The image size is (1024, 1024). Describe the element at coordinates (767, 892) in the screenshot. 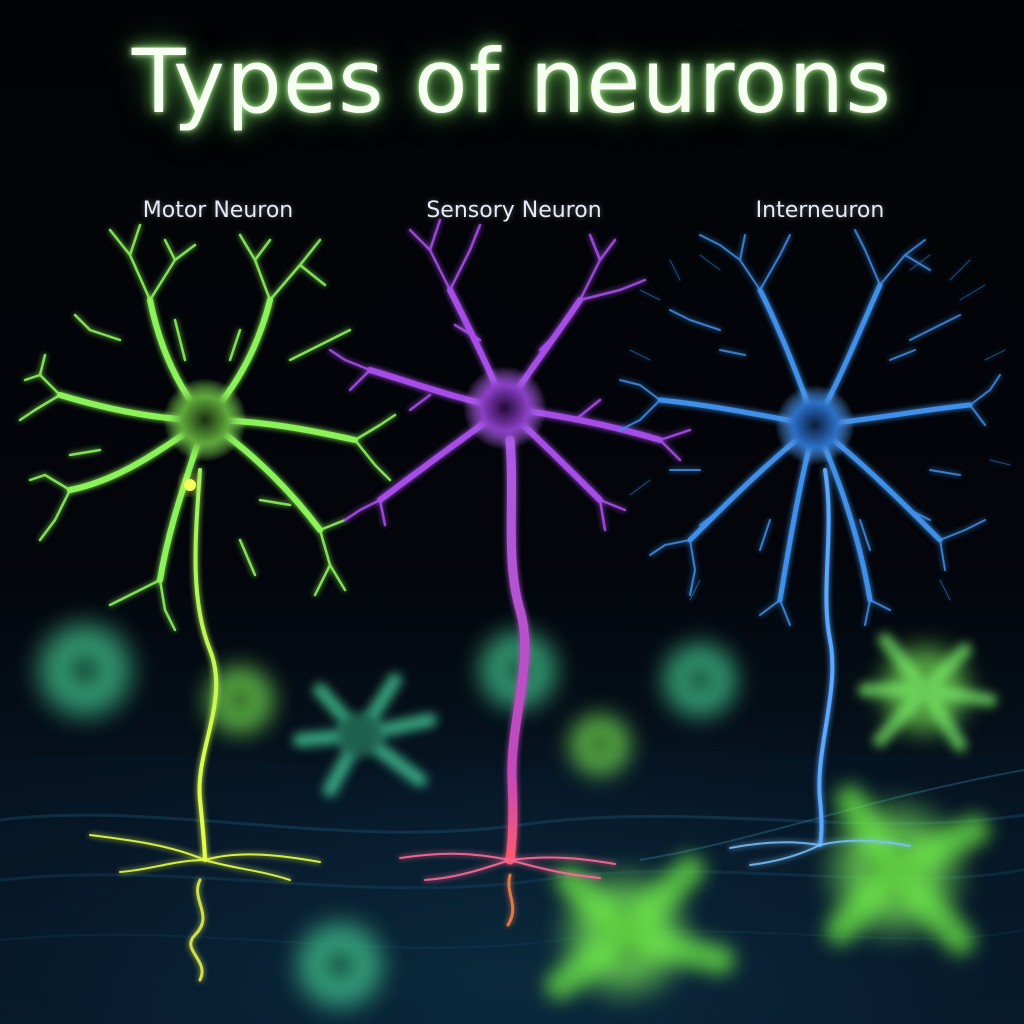

I see `glia-star-front` at that location.